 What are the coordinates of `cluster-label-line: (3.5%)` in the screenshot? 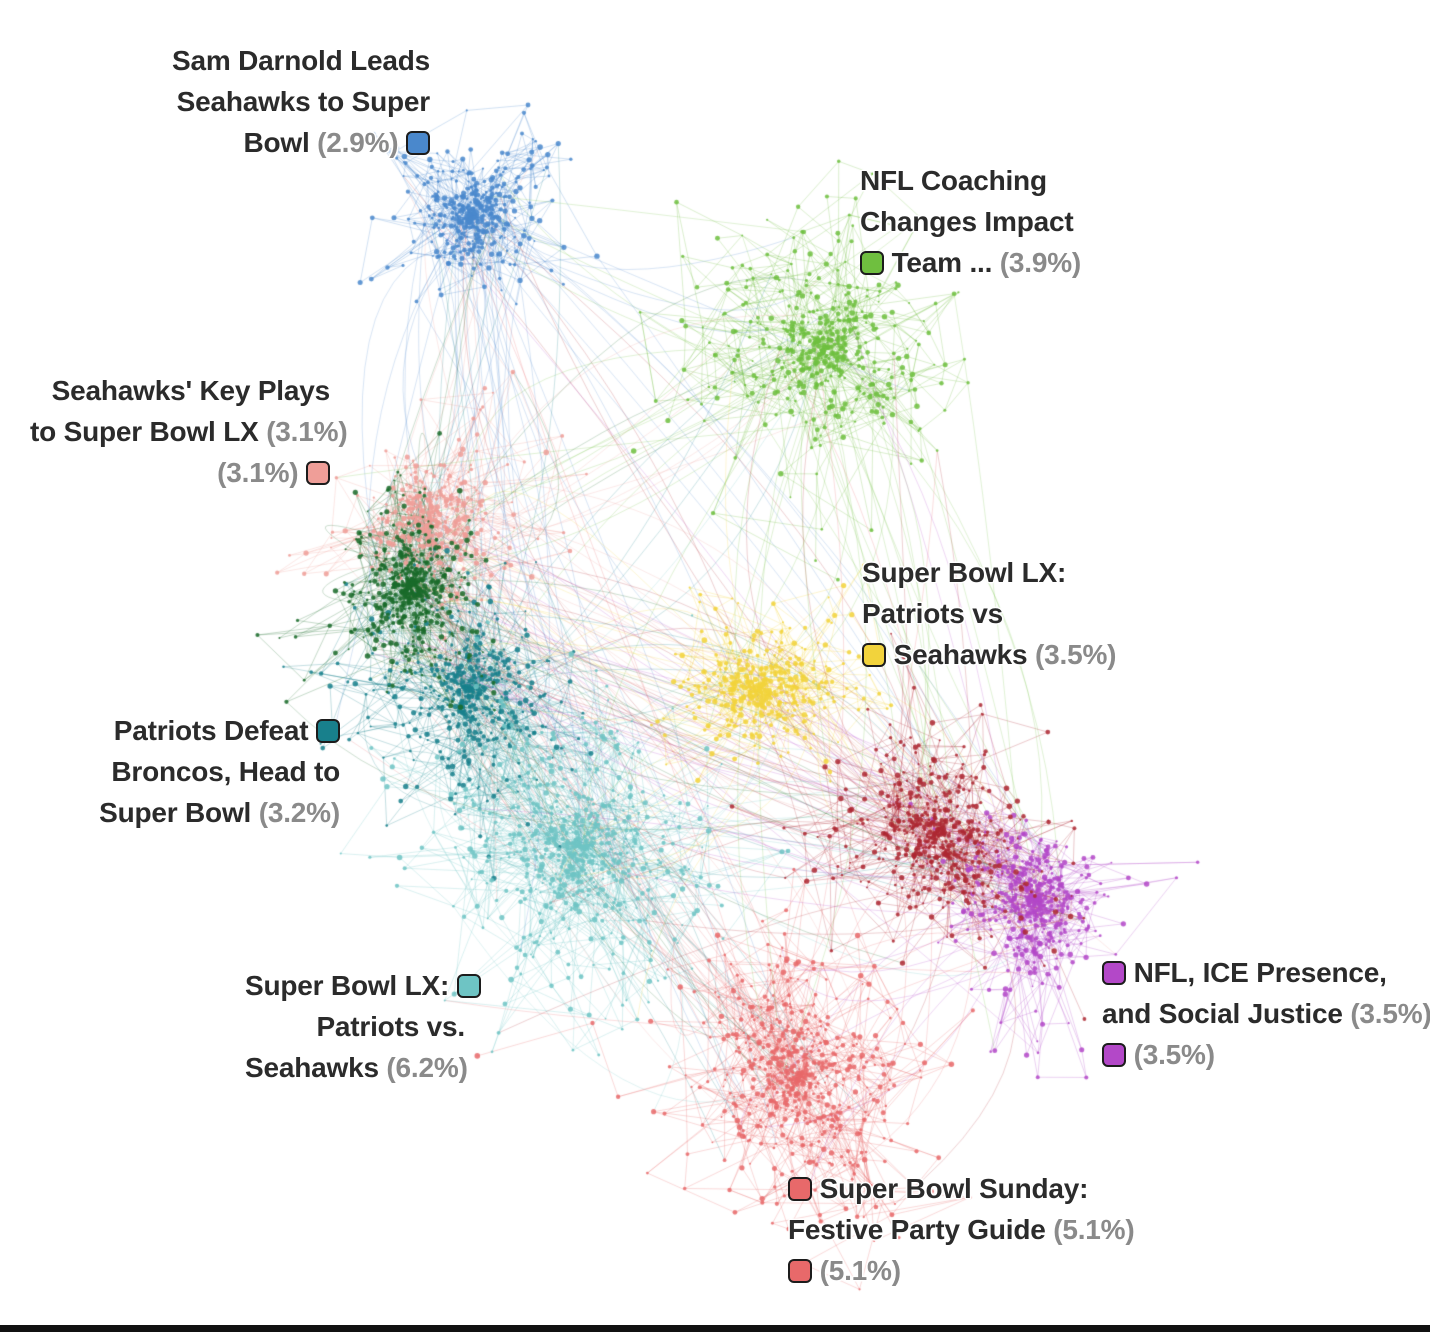 It's located at (1252, 1054).